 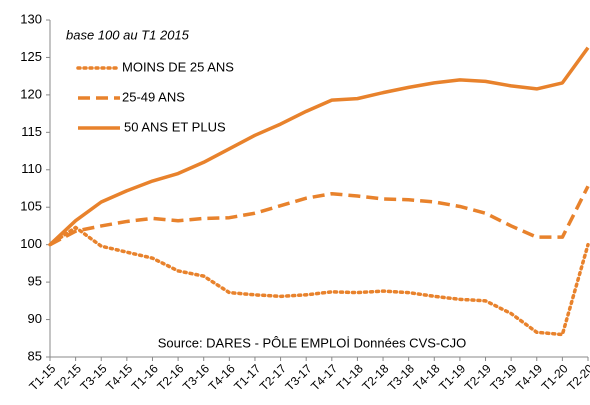 What do you see at coordinates (35, 355) in the screenshot?
I see `y-tick-label: 85` at bounding box center [35, 355].